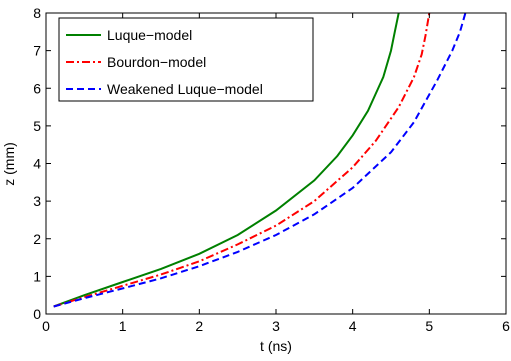  I want to click on x-tick-label: 4, so click(353, 326).